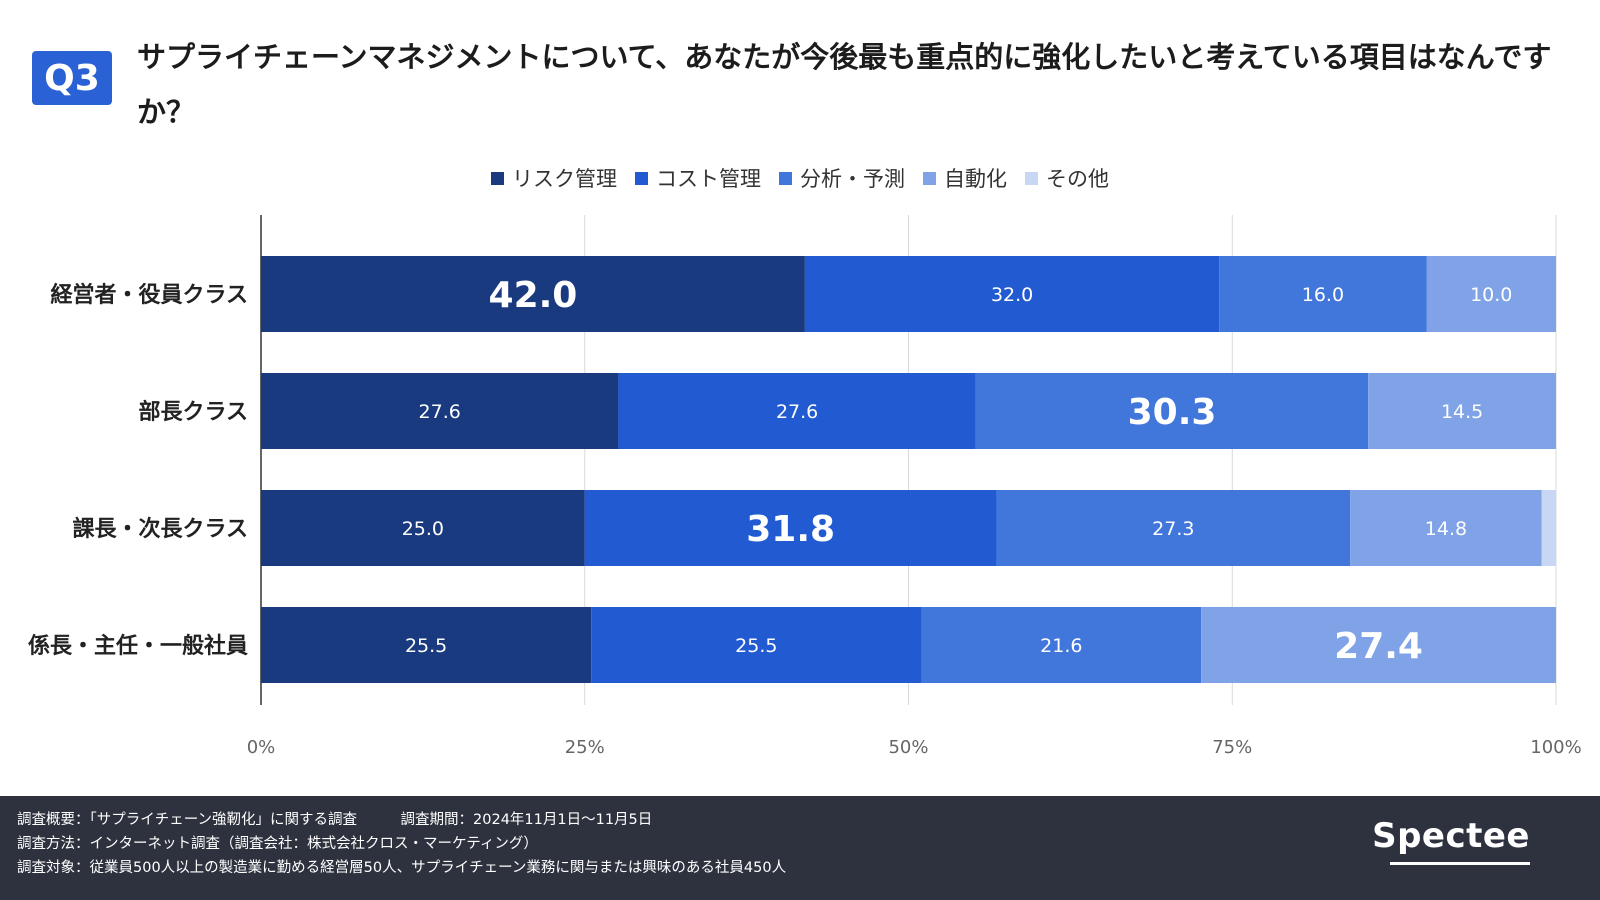 This screenshot has height=900, width=1600. I want to click on x-tick-label-2: 50%, so click(908, 747).